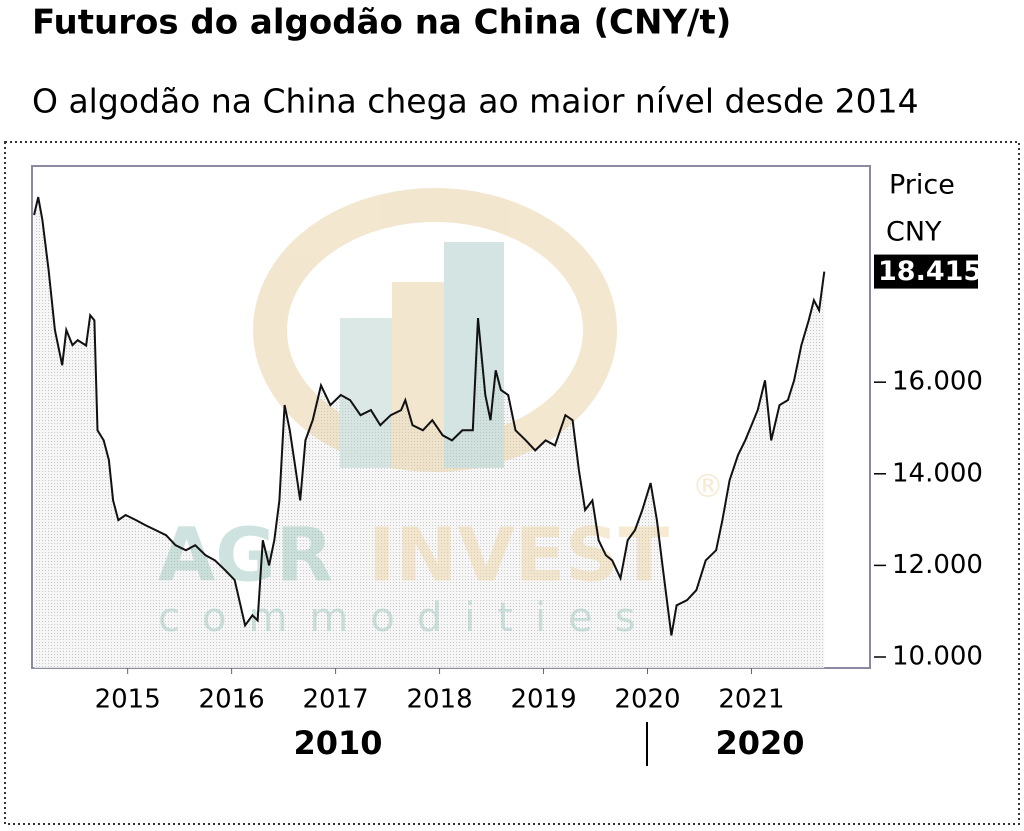  Describe the element at coordinates (543, 700) in the screenshot. I see `x-tick-label: 2019` at that location.